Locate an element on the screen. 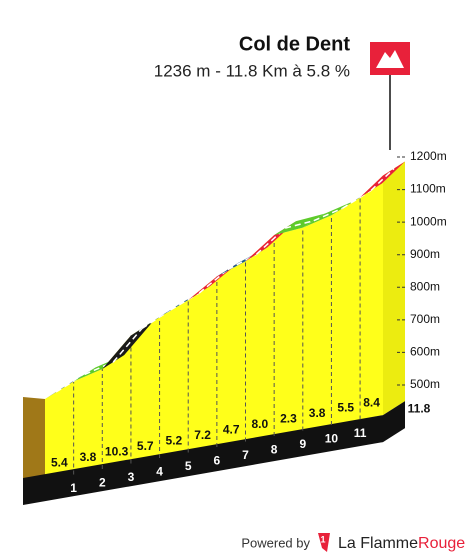 The image size is (465, 560). gradient-label: 5.7 is located at coordinates (145, 446).